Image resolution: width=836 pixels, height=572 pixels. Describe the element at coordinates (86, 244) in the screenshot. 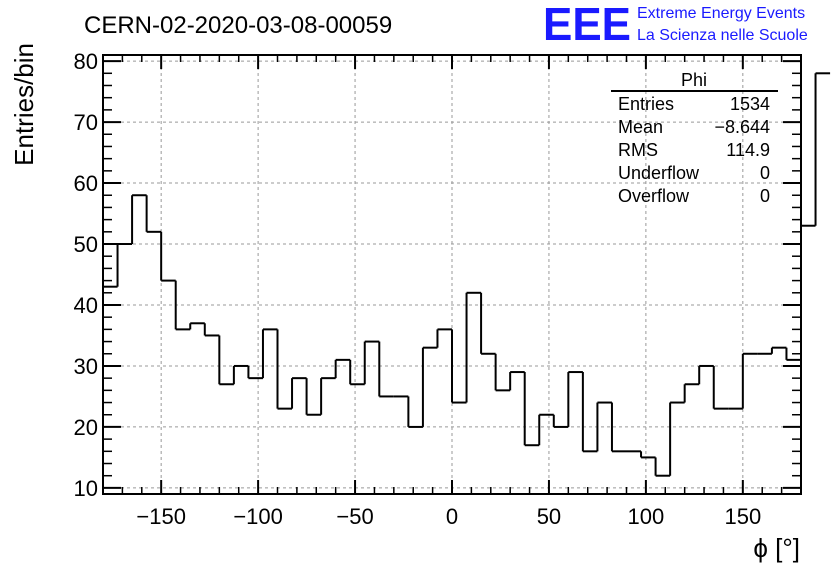

I see `y-tick-label: 50` at that location.